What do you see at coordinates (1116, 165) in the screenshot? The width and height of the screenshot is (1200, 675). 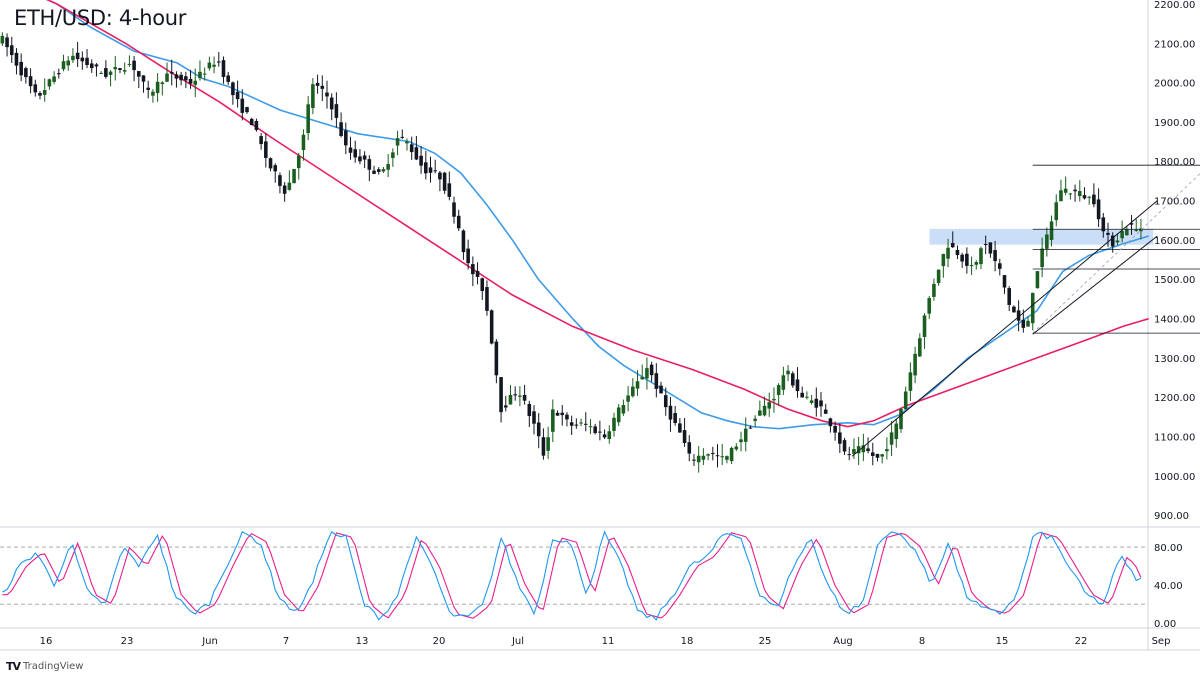 I see `fib-level: 0.00%` at bounding box center [1116, 165].